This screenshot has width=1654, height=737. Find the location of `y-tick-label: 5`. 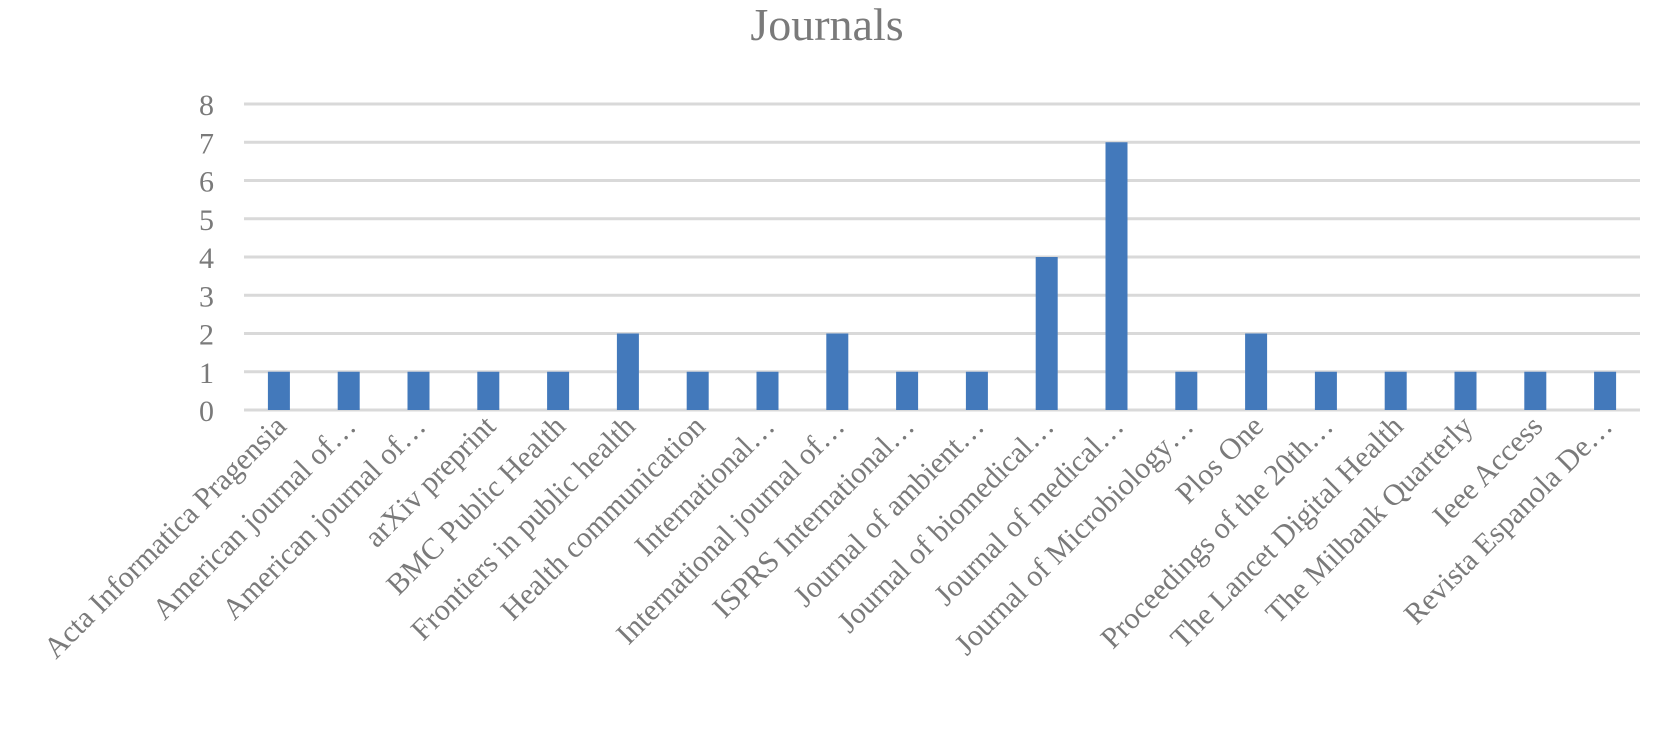

y-tick-label: 5 is located at coordinates (206, 220).